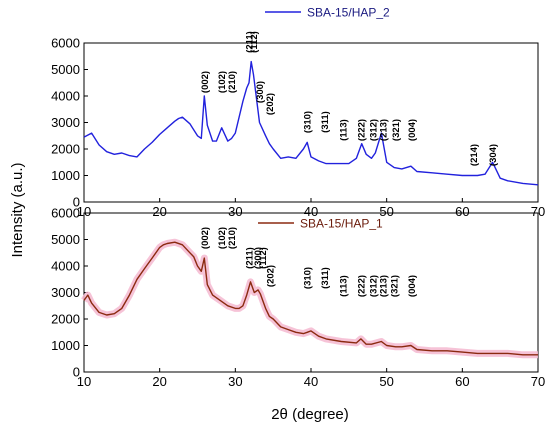 The height and width of the screenshot is (436, 550). Describe the element at coordinates (17, 209) in the screenshot. I see `y-axis-title: Intensity (a.u.)` at that location.